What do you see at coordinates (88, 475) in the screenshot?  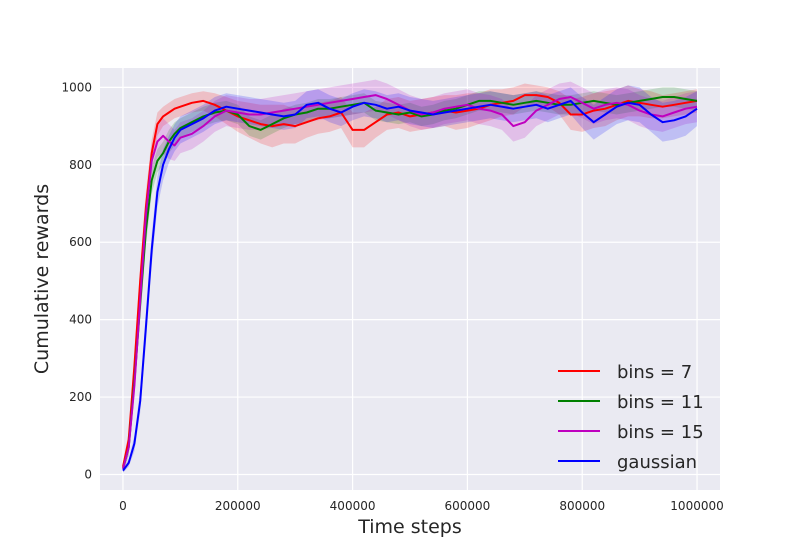 I see `y-tick-label: 0` at bounding box center [88, 475].